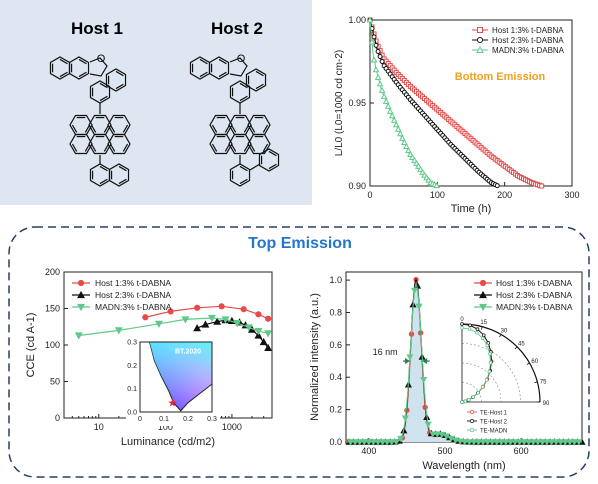 This screenshot has width=598, height=484. I want to click on spectrum-y-tick-label: 0.0, so click(335, 442).